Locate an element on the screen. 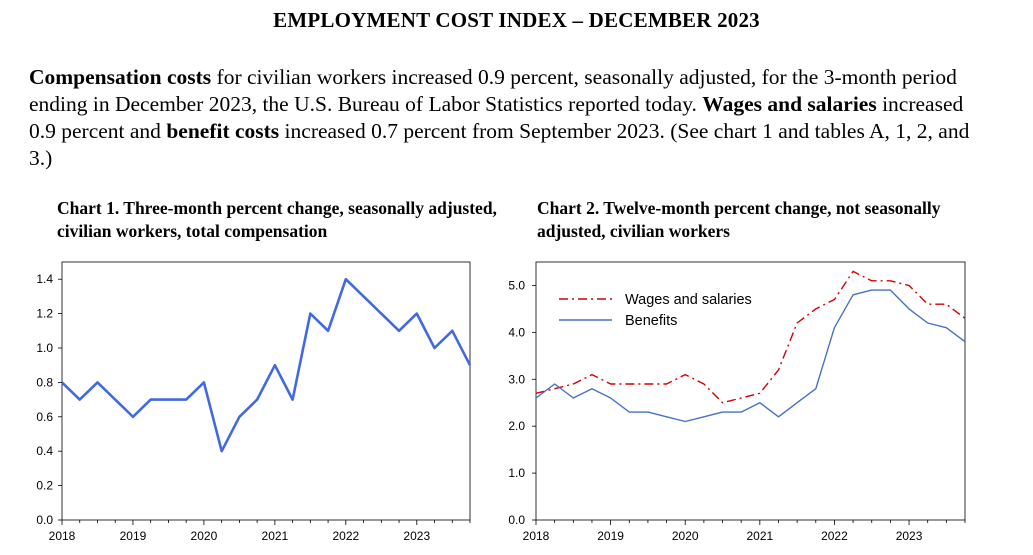 This screenshot has width=1033, height=555. chart-2-y-tick-label: 5.0 is located at coordinates (516, 285).